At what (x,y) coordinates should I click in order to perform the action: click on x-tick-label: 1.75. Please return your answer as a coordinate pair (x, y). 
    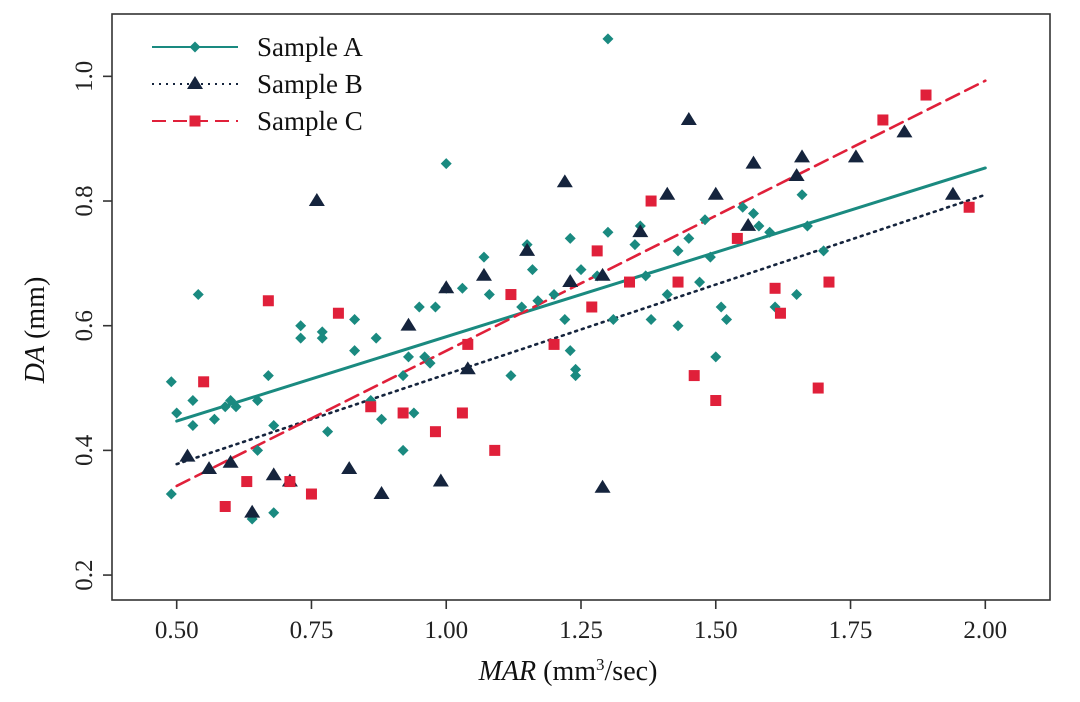
    Looking at the image, I should click on (851, 630).